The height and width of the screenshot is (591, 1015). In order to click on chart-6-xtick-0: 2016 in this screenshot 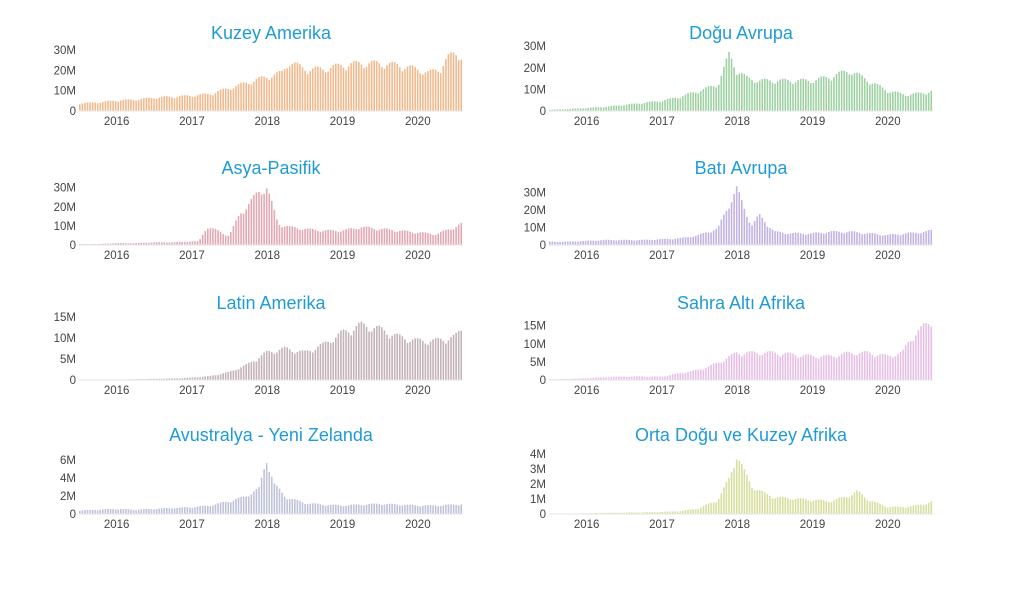, I will do `click(117, 525)`.